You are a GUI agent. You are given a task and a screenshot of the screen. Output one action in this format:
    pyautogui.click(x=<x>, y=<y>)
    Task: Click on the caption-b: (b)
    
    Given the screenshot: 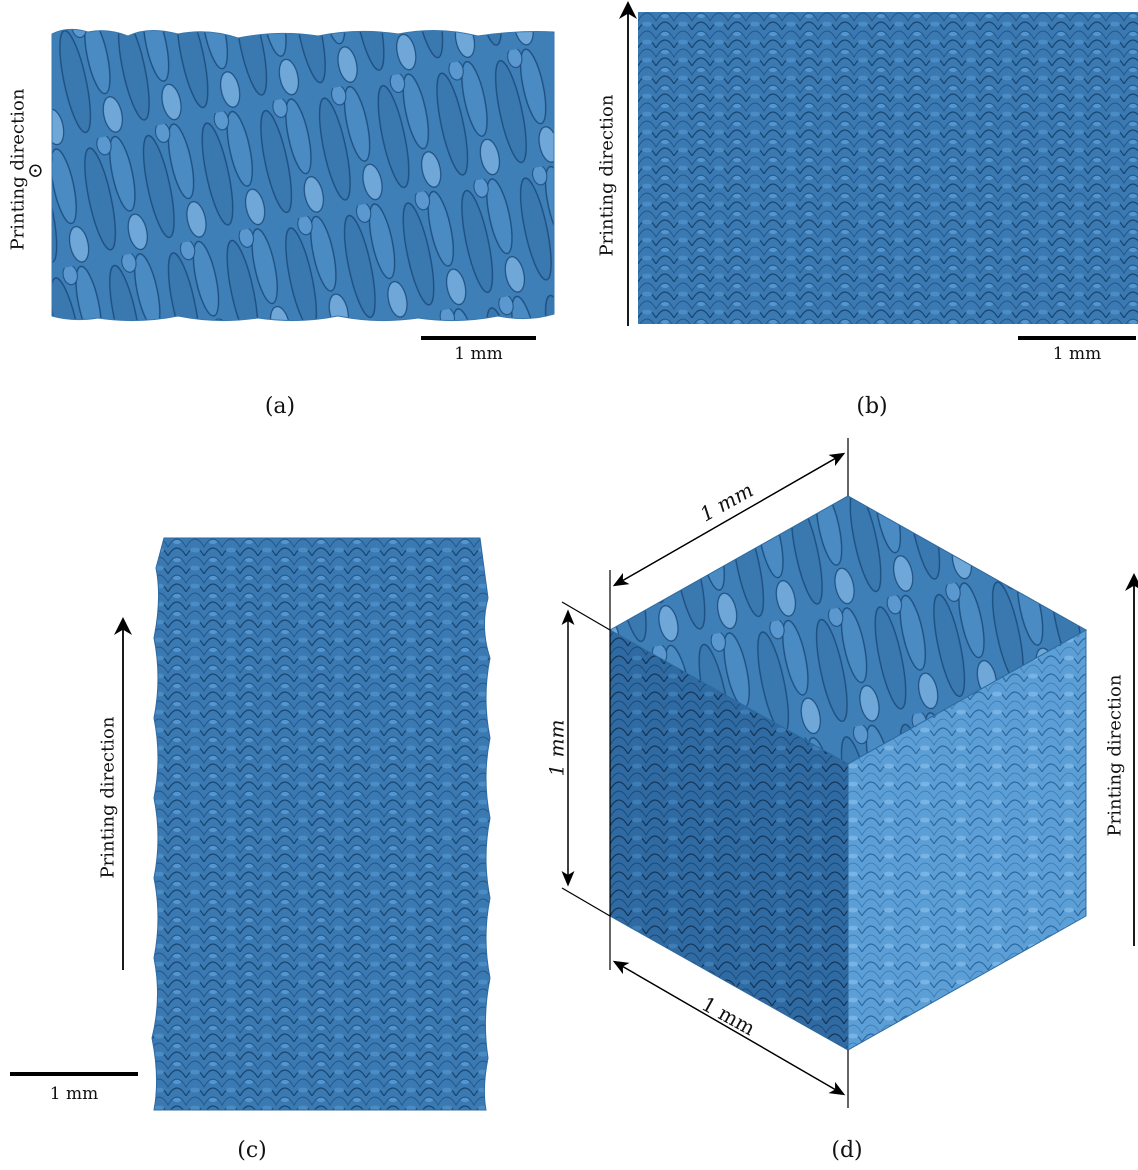 What is the action you would take?
    pyautogui.click(x=872, y=406)
    